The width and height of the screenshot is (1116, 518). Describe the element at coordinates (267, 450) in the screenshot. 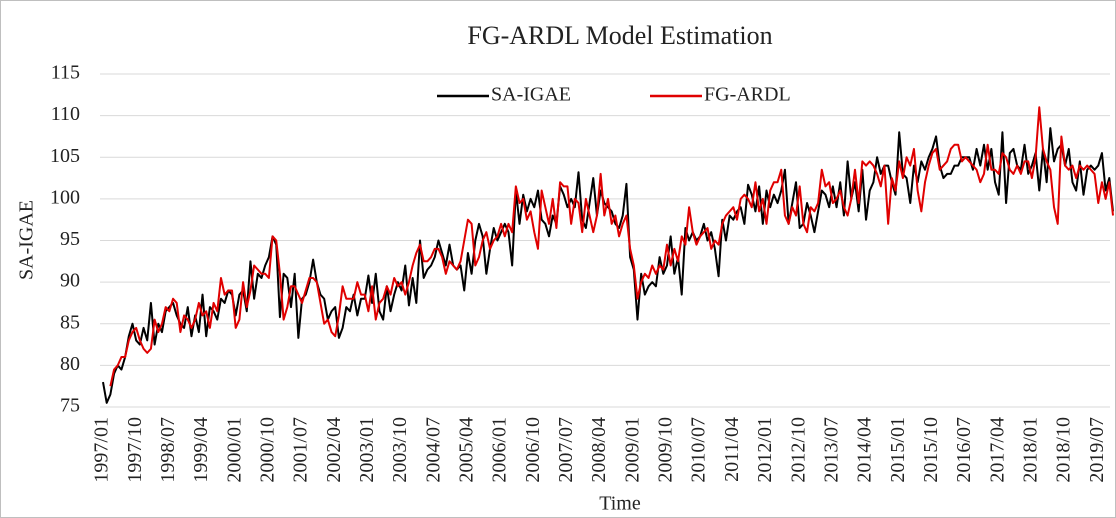

I see `x-tick-label: 2000/10` at that location.